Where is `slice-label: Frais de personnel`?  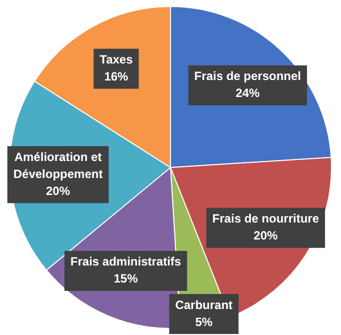
slice-label: Frais de personnel is located at coordinates (247, 76).